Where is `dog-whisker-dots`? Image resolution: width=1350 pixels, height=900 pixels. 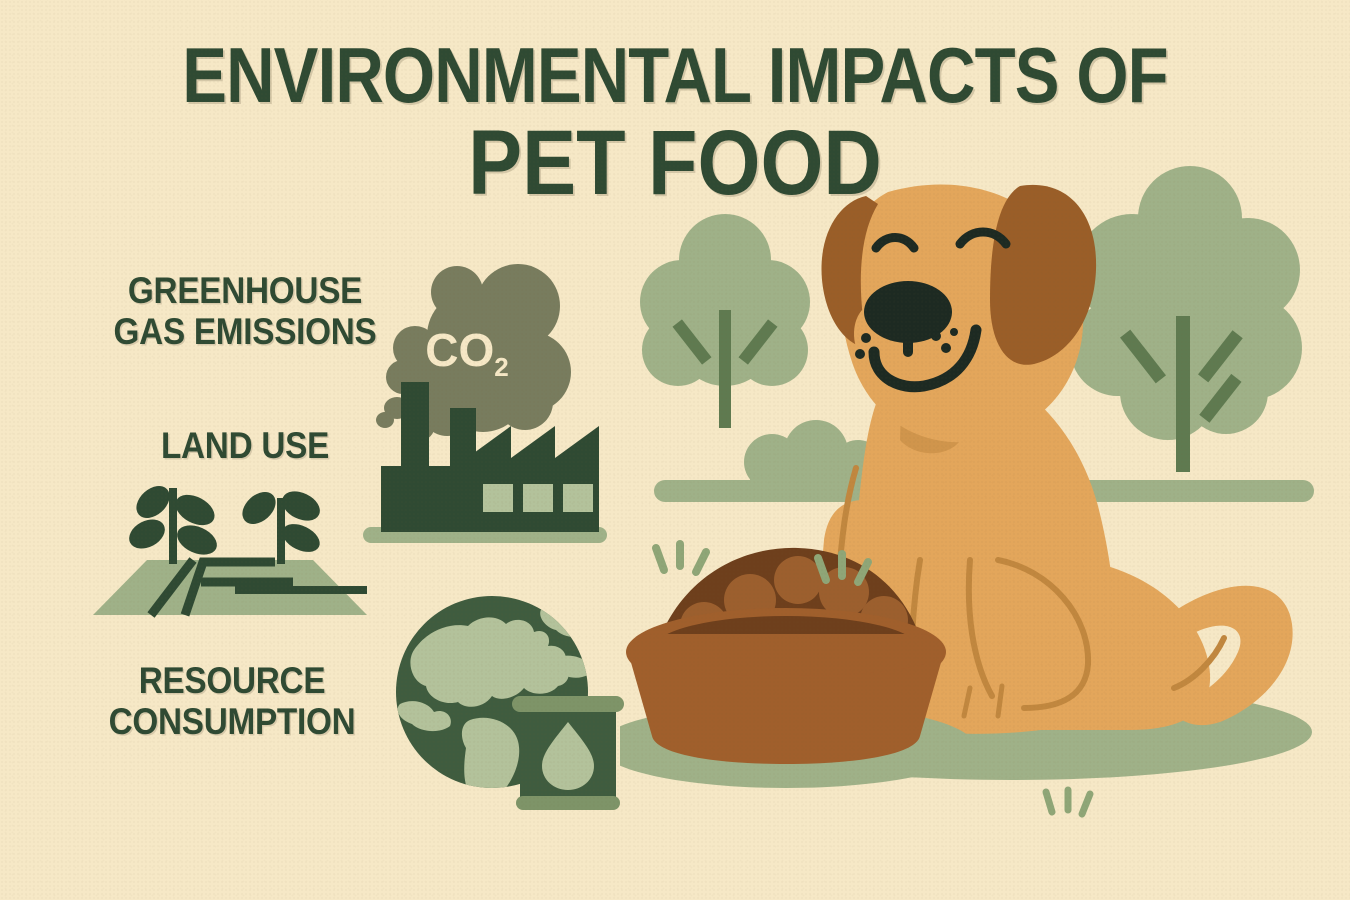 dog-whisker-dots is located at coordinates (906, 343).